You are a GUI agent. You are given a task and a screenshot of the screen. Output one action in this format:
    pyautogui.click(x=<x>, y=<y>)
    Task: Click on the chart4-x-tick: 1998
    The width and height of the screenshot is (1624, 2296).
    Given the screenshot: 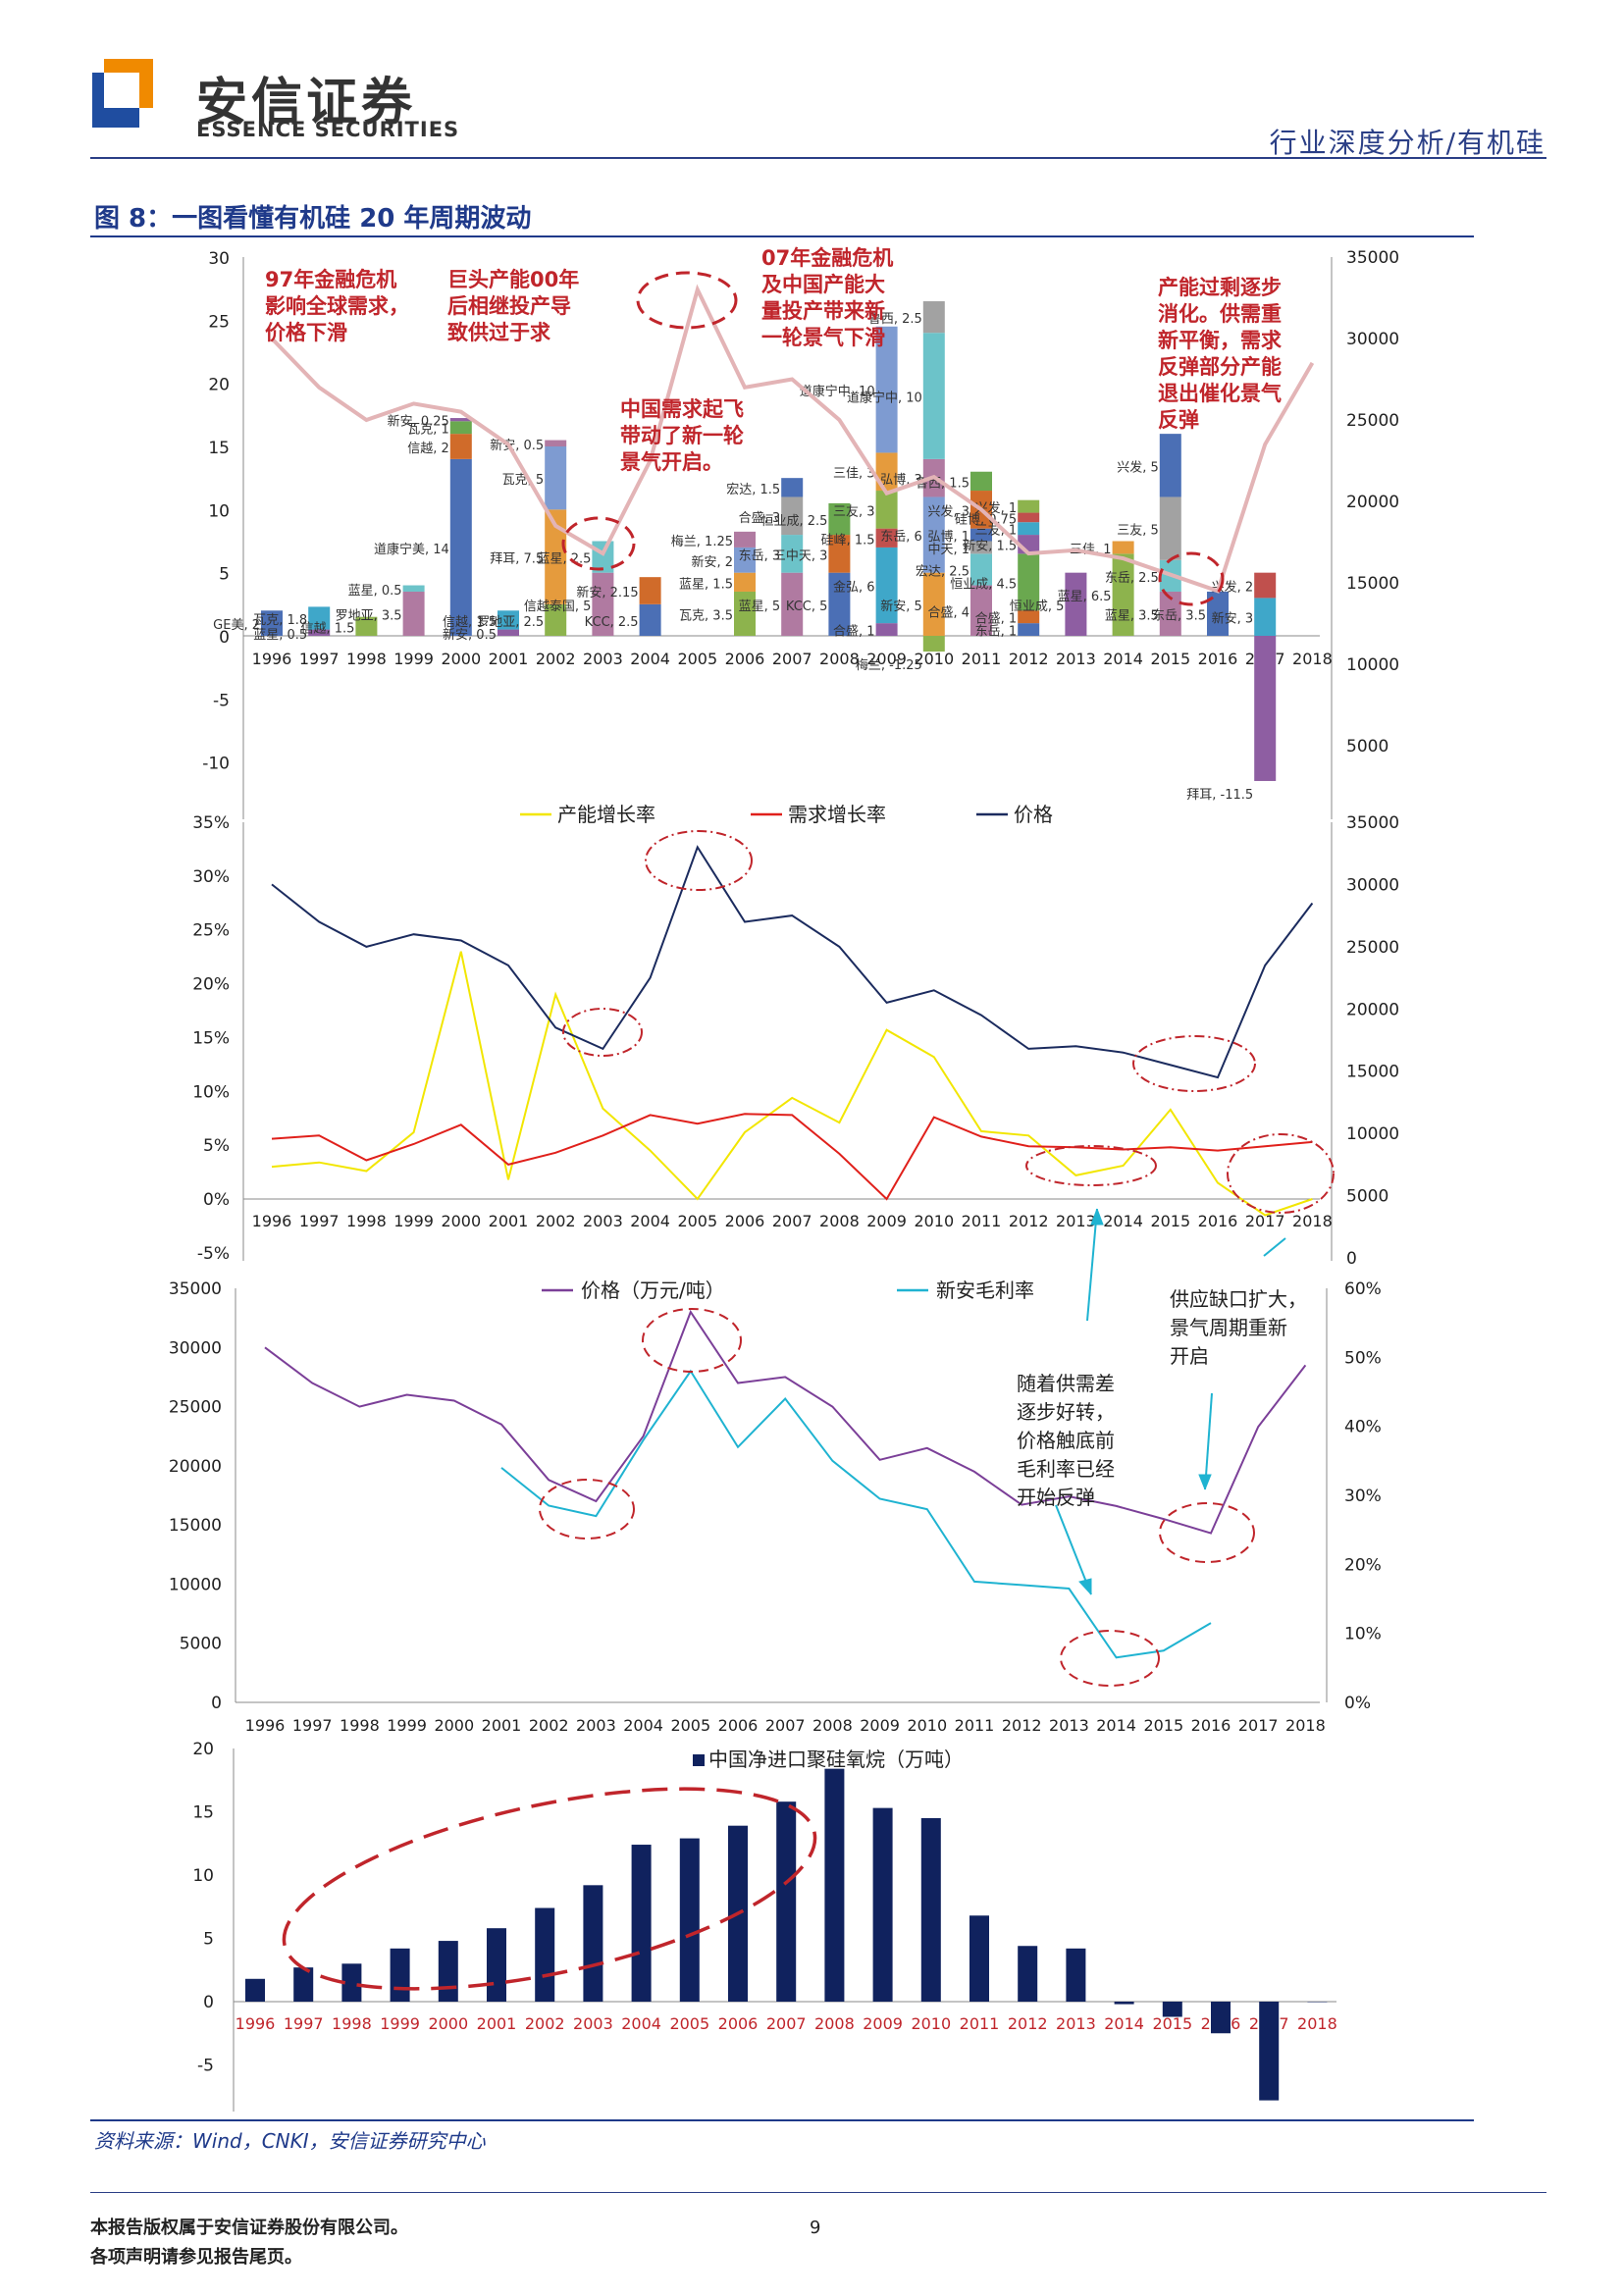 What is the action you would take?
    pyautogui.click(x=352, y=2023)
    